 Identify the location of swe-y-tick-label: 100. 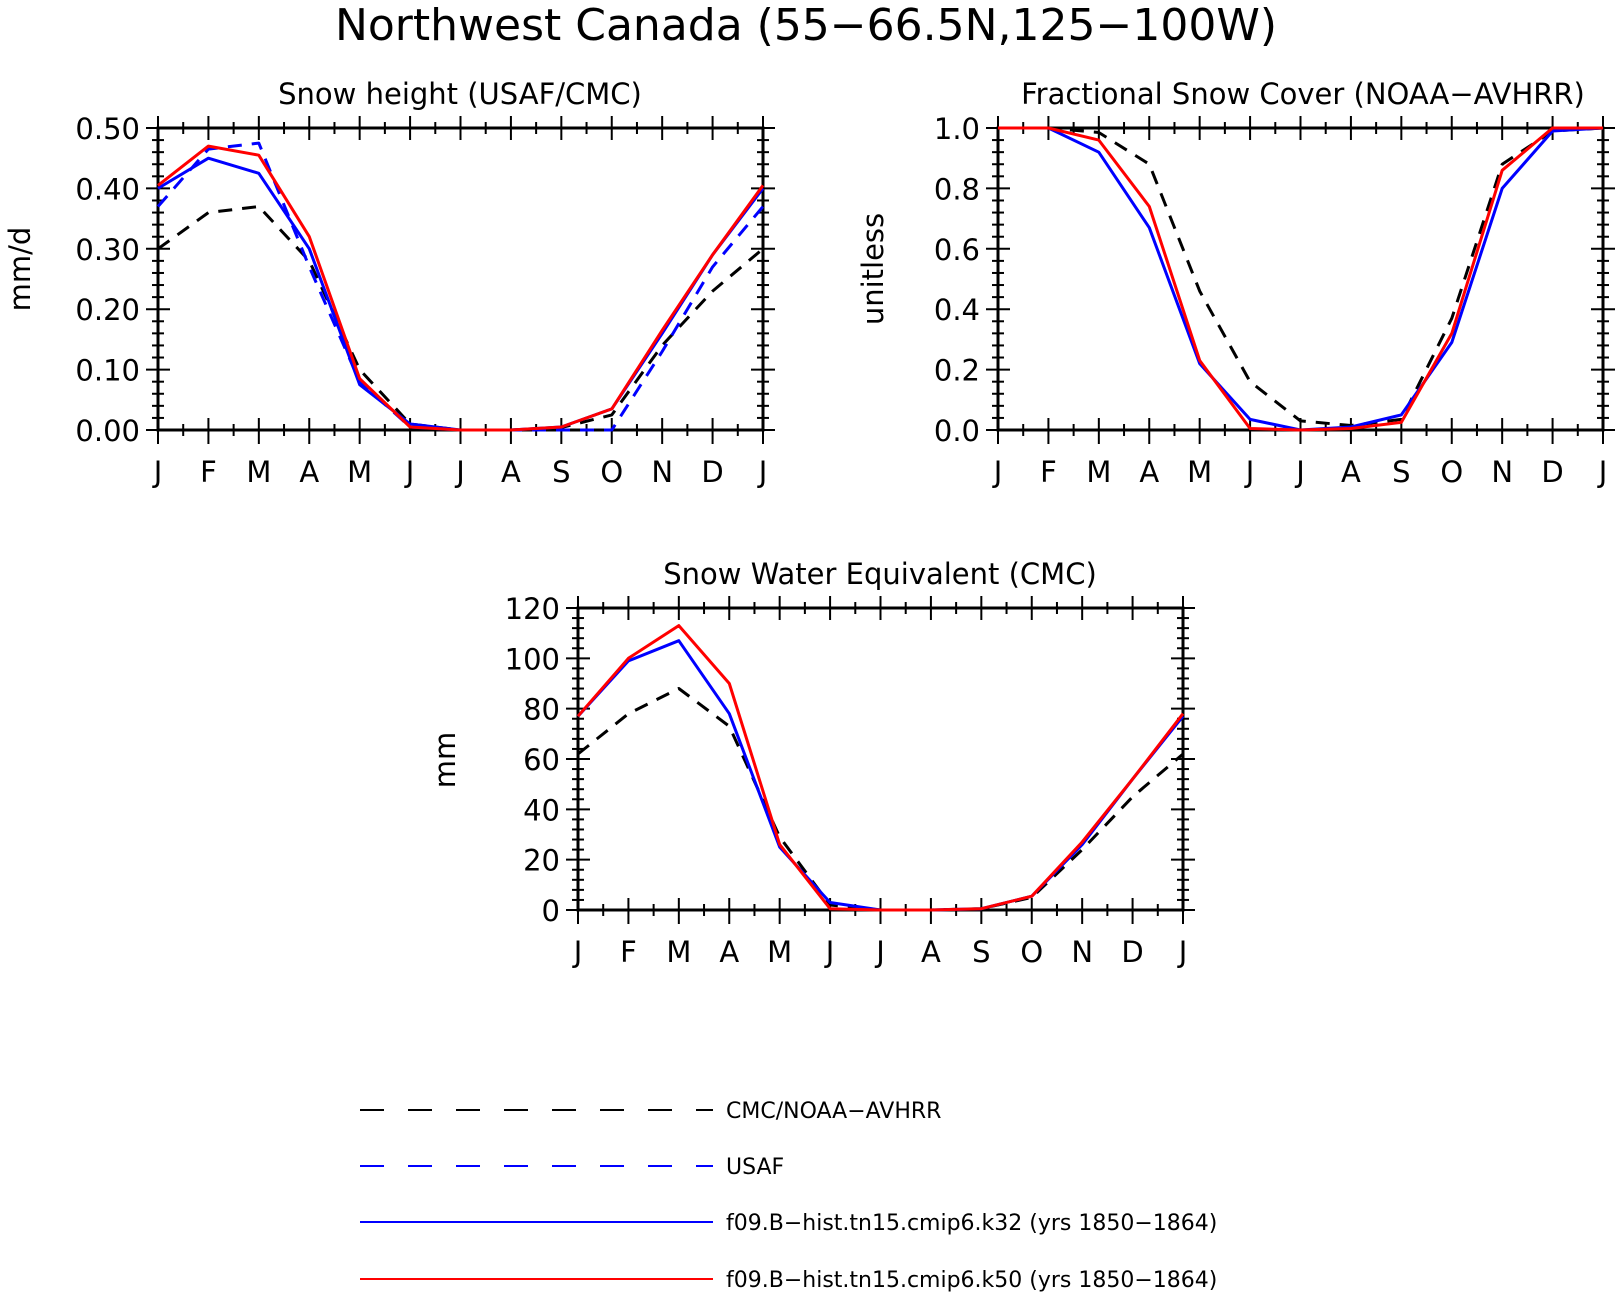
(532, 659).